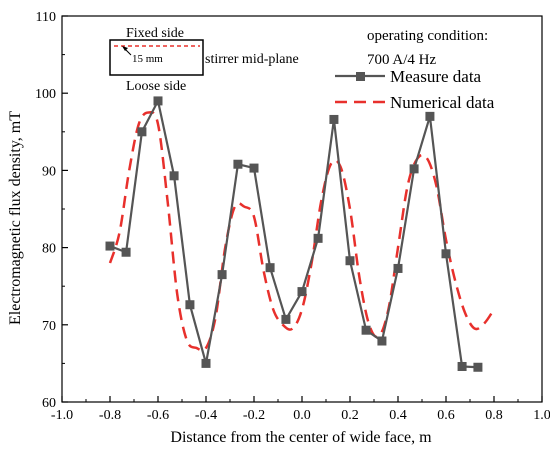 This screenshot has width=550, height=458. Describe the element at coordinates (156, 86) in the screenshot. I see `loose-side-label: Loose side` at that location.